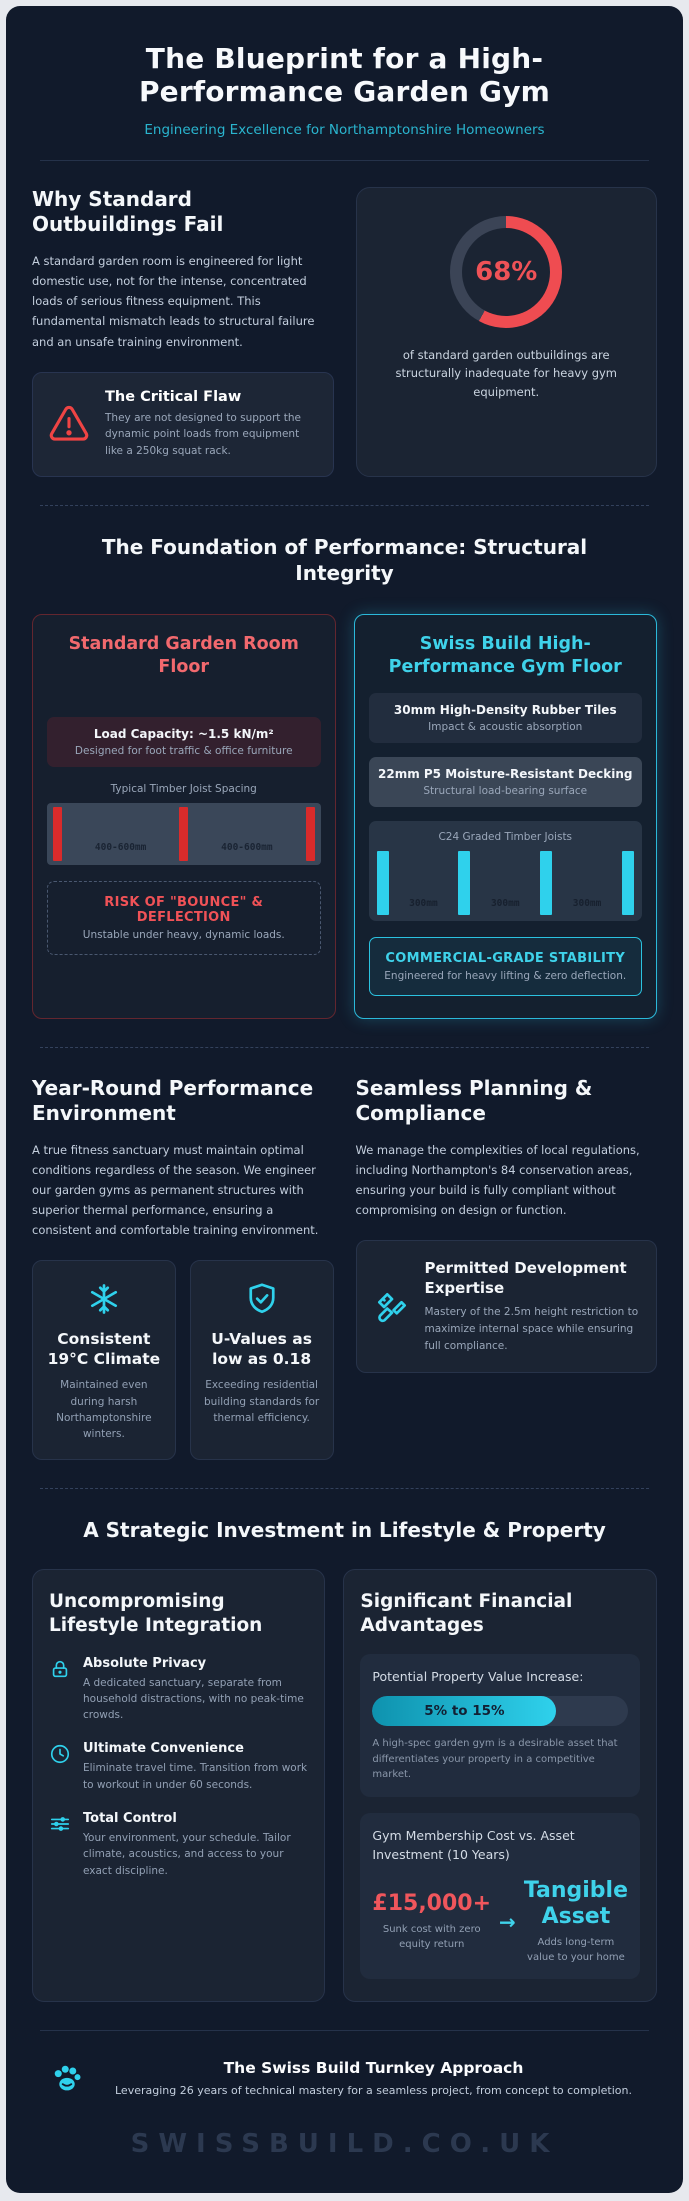  What do you see at coordinates (247, 847) in the screenshot?
I see `joist-spacing-label: 400-600mm` at bounding box center [247, 847].